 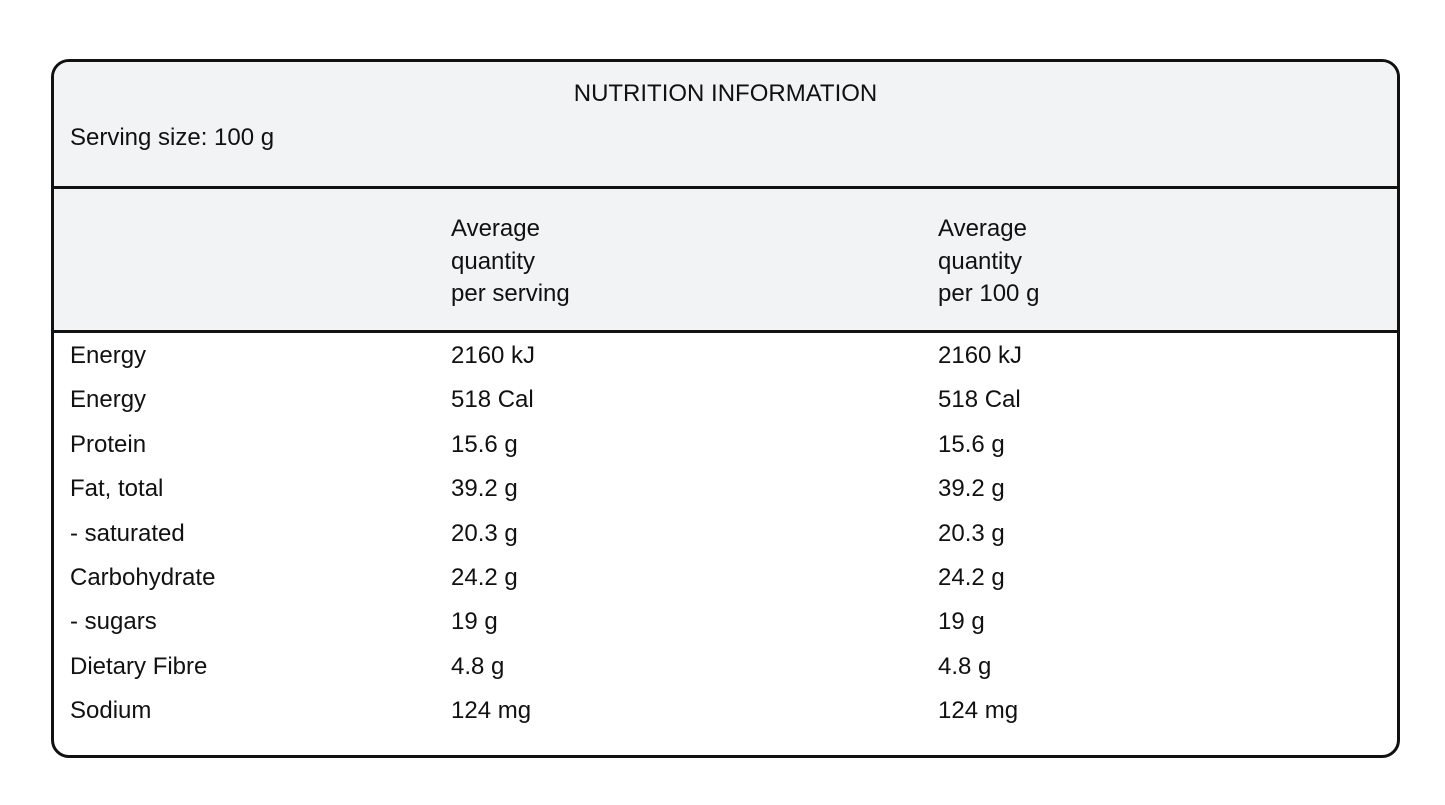 I want to click on column-header-per-serving: Average quantity per serving, so click(x=510, y=261).